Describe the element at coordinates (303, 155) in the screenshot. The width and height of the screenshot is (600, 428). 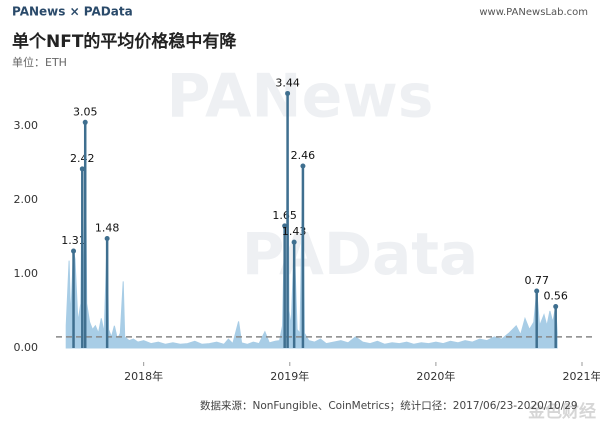
I see `data-label: 2.46` at that location.